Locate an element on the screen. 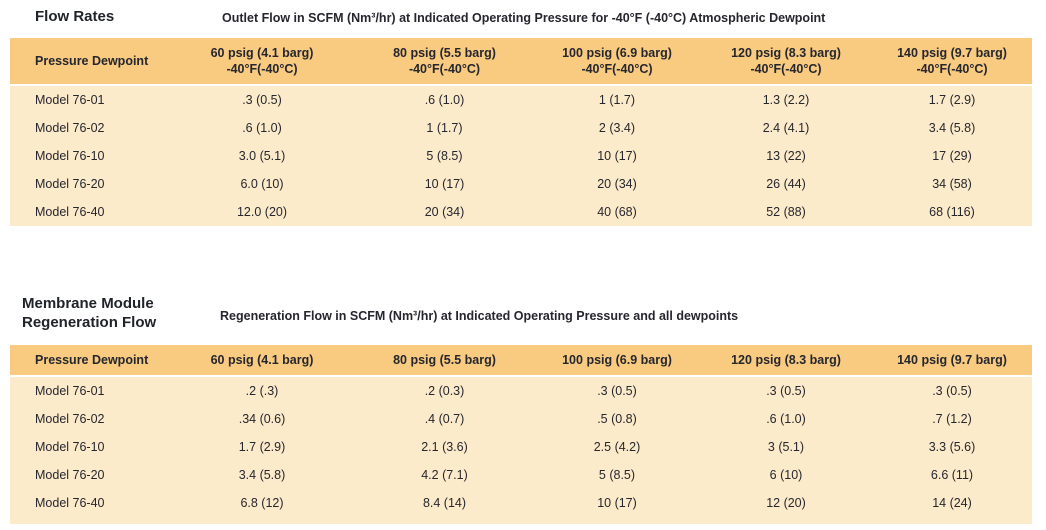 Image resolution: width=1046 pixels, height=530 pixels. column-header-label: 60 psig (4.1 barg) is located at coordinates (262, 53).